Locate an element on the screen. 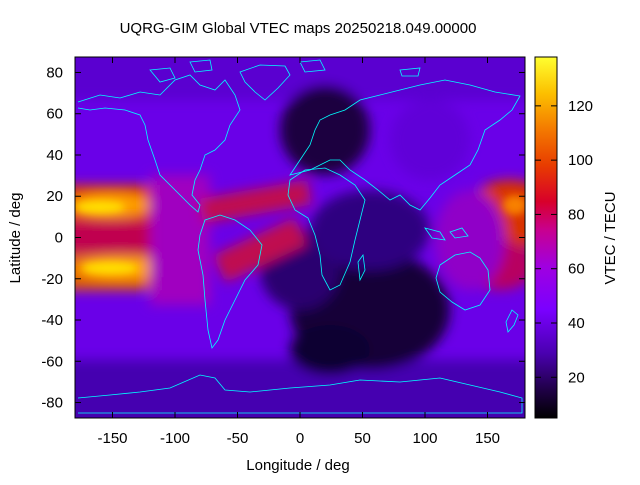  y-tick-label: -40 is located at coordinates (52, 320).